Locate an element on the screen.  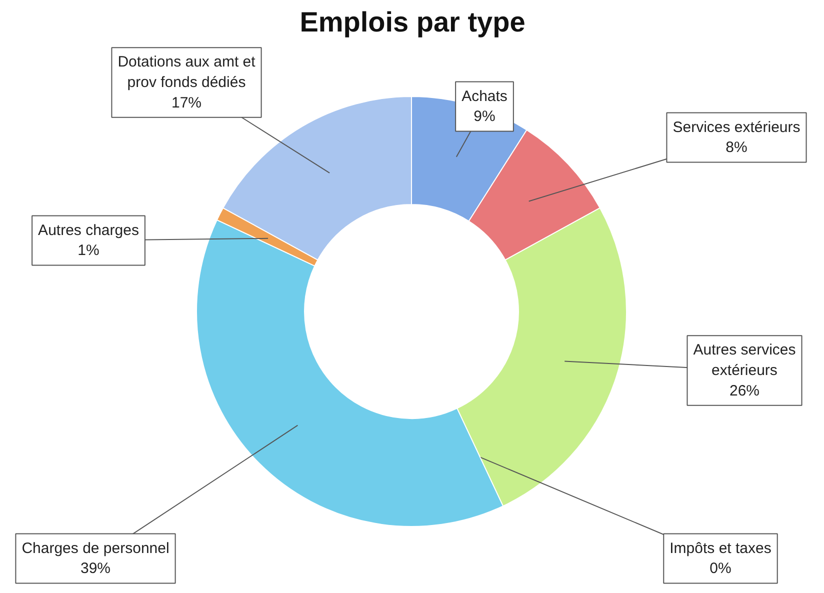
text: 0% is located at coordinates (721, 569).